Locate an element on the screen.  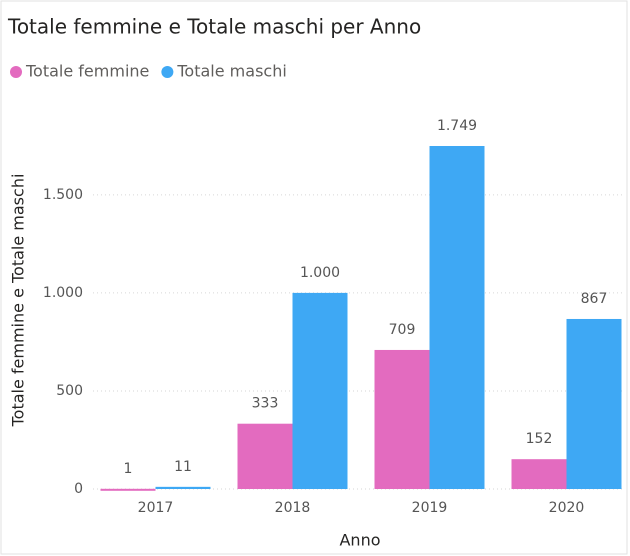
data-label: 709 is located at coordinates (402, 330).